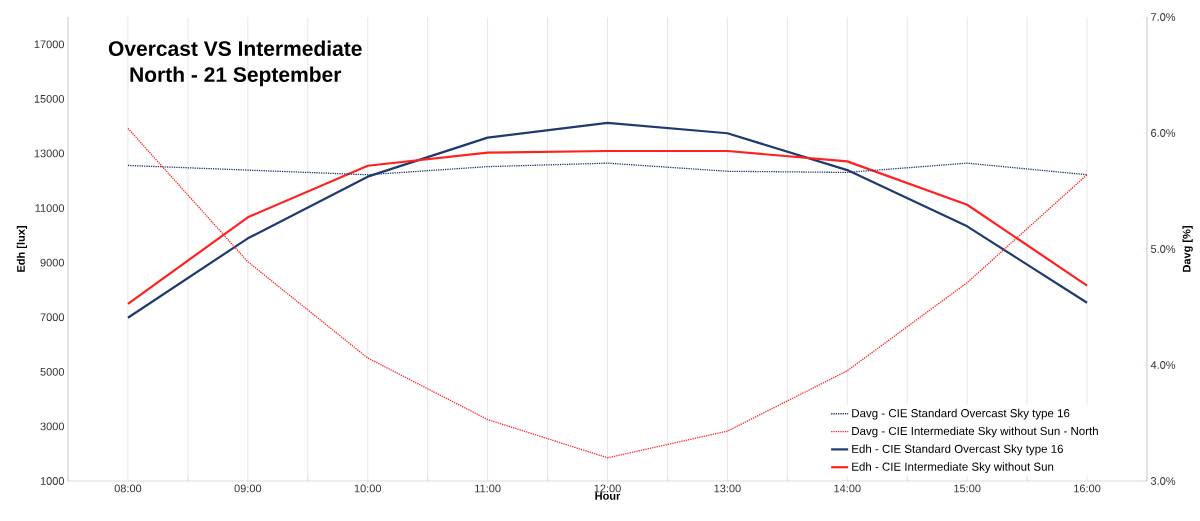  I want to click on x-tick-label: 13:00, so click(727, 488).